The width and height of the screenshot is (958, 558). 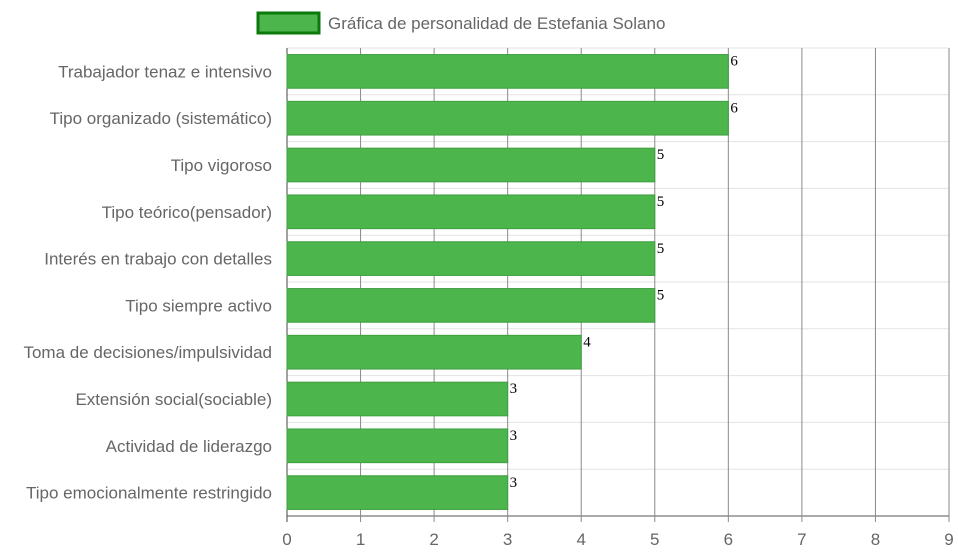 What do you see at coordinates (158, 259) in the screenshot?
I see `category-label: Interés en trabajo con detalles` at bounding box center [158, 259].